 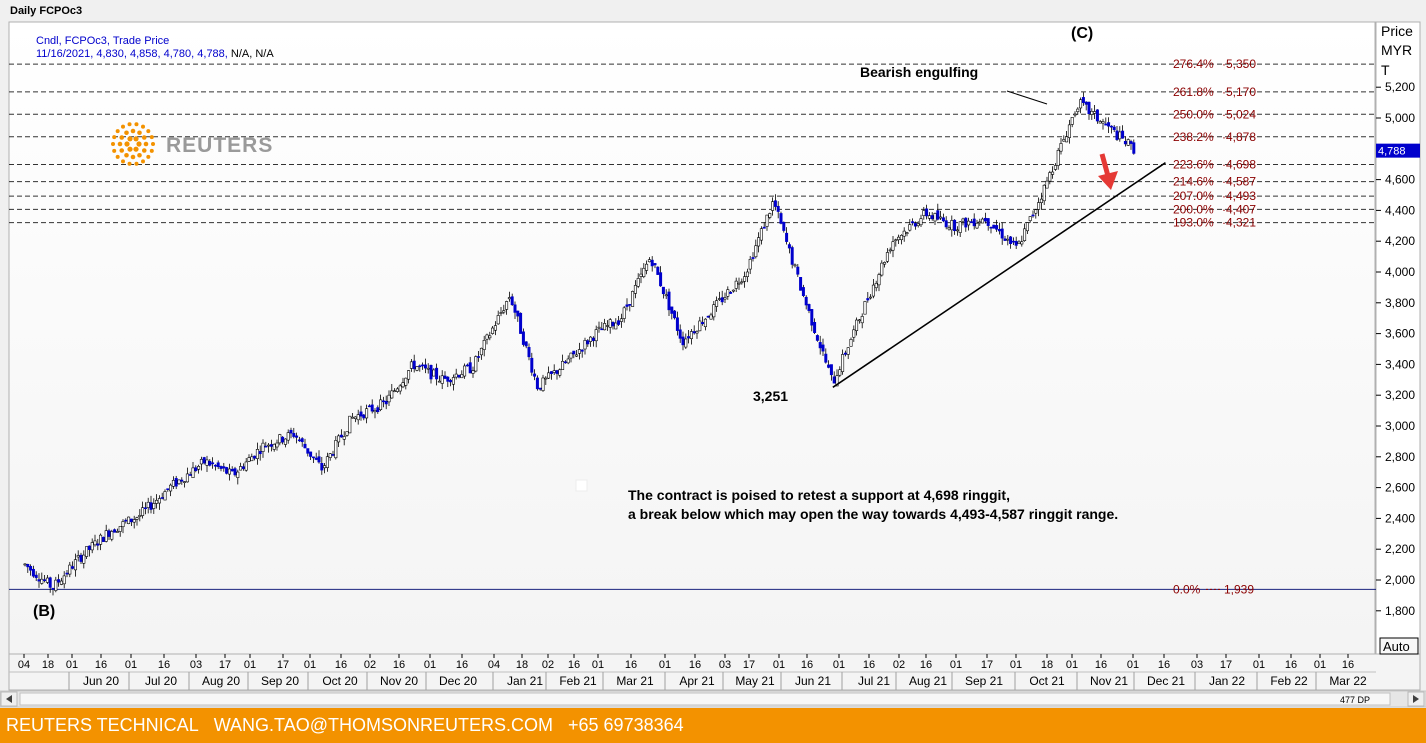 What do you see at coordinates (1400, 611) in the screenshot?
I see `y-tick-label: 1,800` at bounding box center [1400, 611].